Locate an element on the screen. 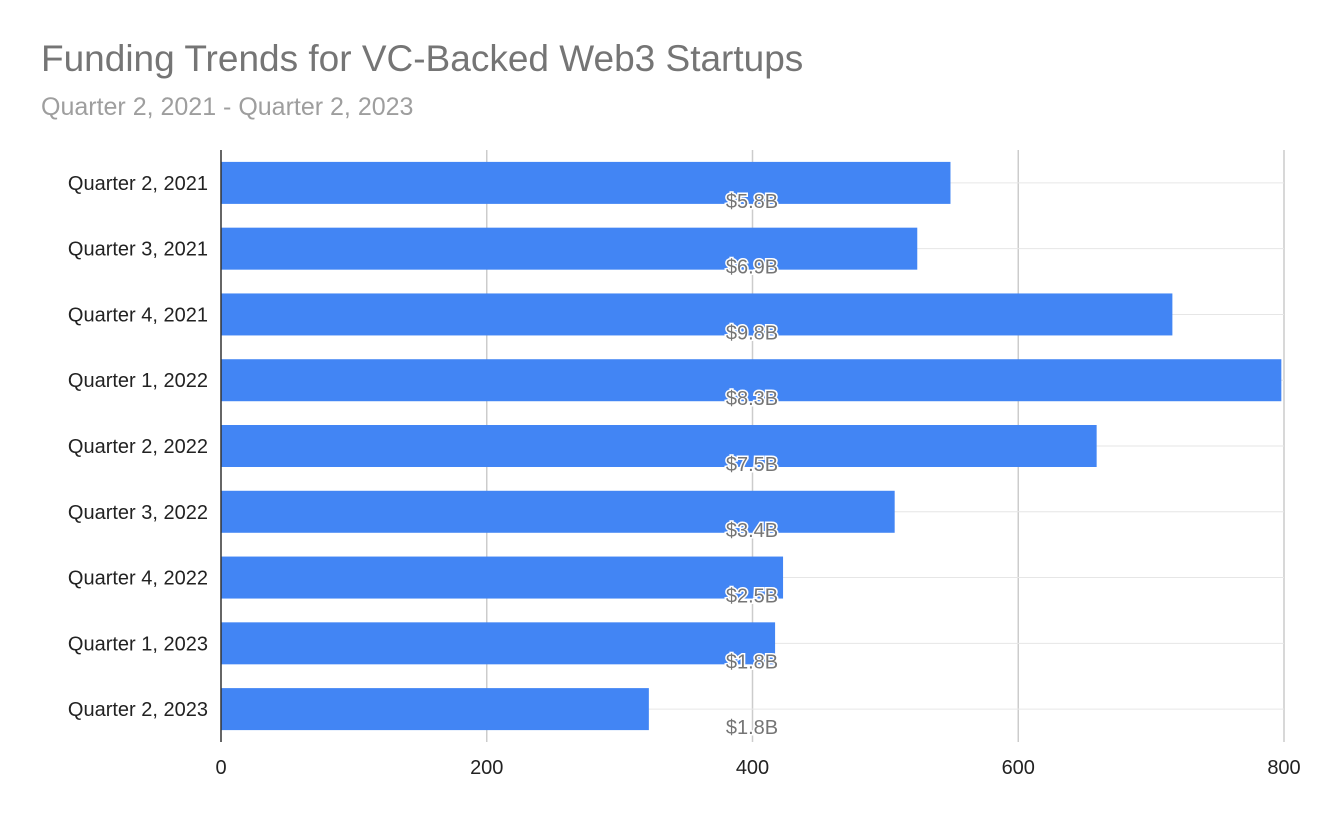  x-tick-label: 200 is located at coordinates (486, 768).